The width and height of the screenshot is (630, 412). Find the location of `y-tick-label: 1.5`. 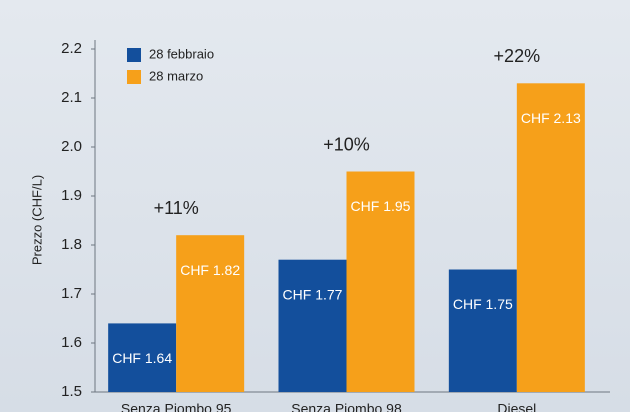

y-tick-label: 1.5 is located at coordinates (71, 391).